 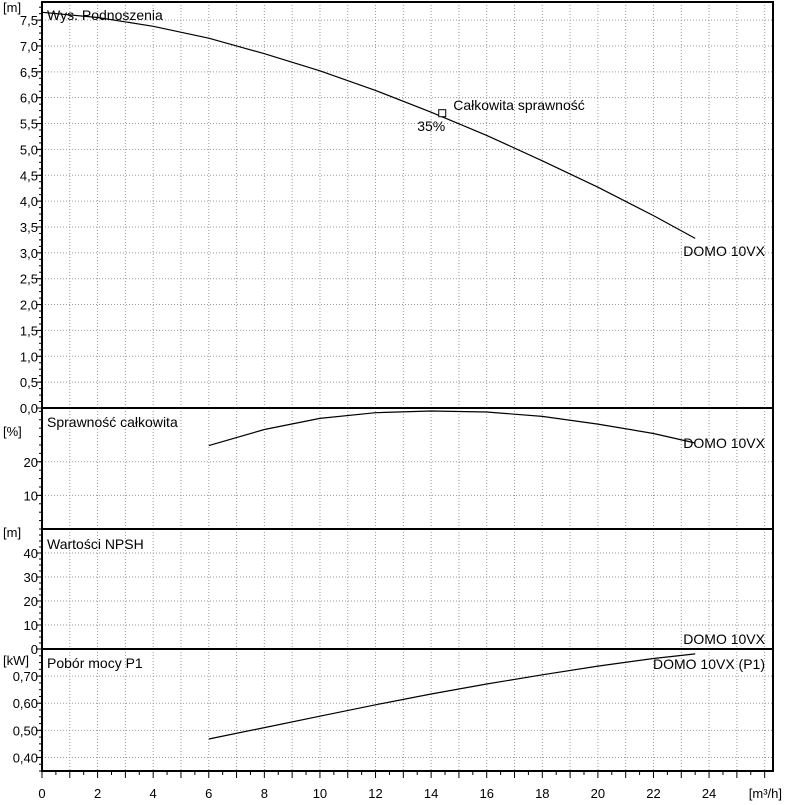 I want to click on y-tick-label: 30, so click(x=31, y=577).